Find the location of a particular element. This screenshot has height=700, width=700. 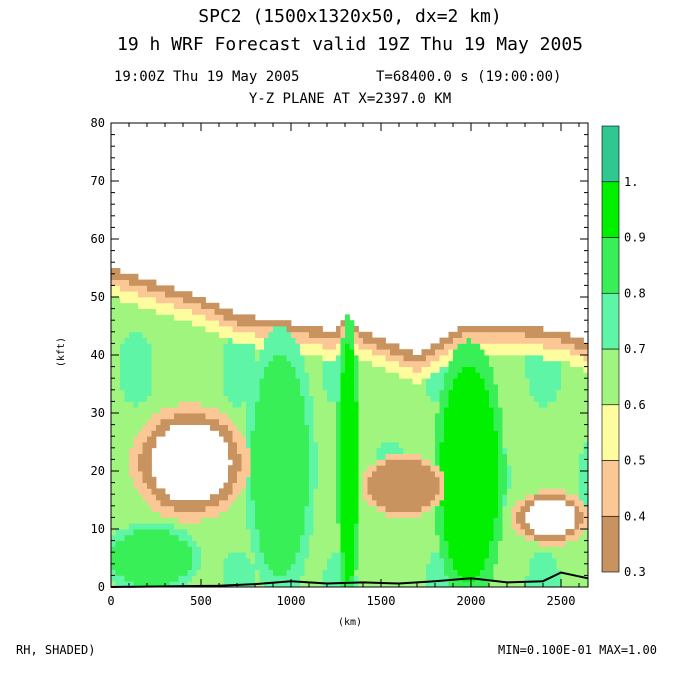

colorbar-segment is located at coordinates (610, 544).